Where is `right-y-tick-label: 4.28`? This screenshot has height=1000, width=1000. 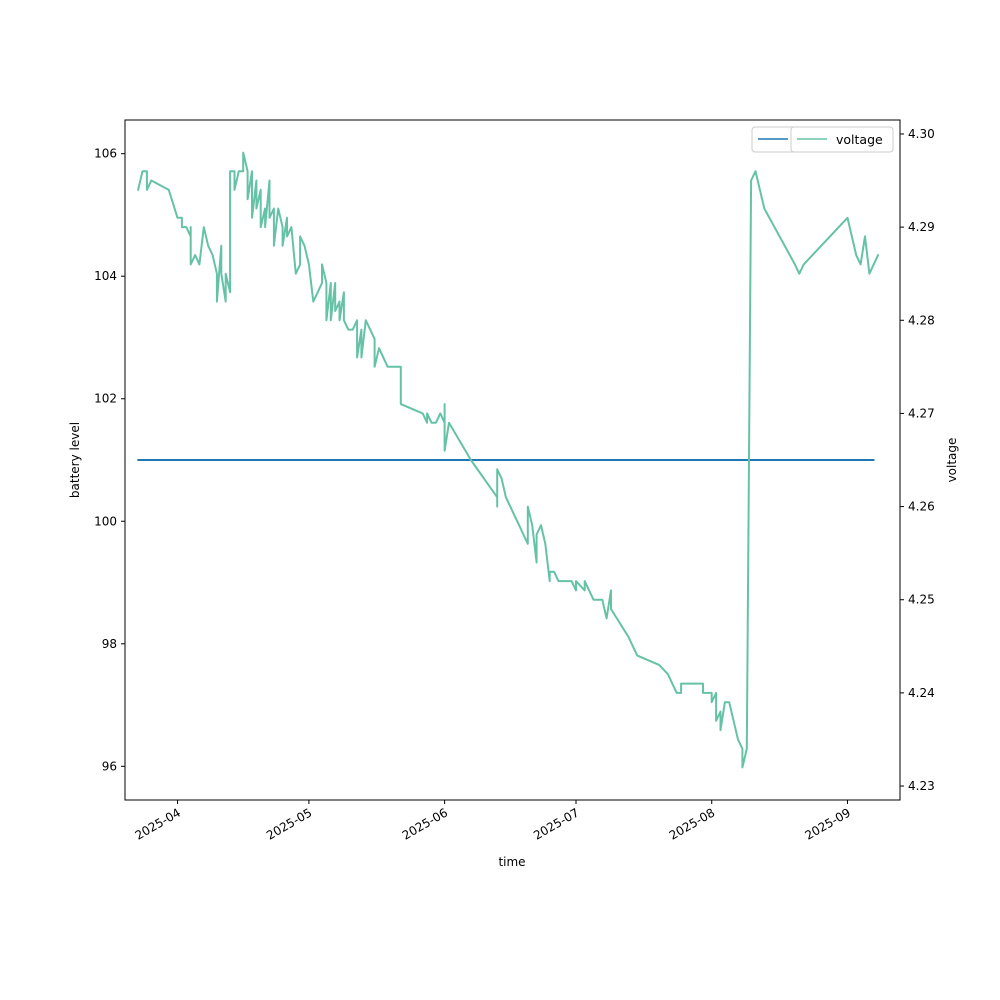
right-y-tick-label: 4.28 is located at coordinates (921, 320).